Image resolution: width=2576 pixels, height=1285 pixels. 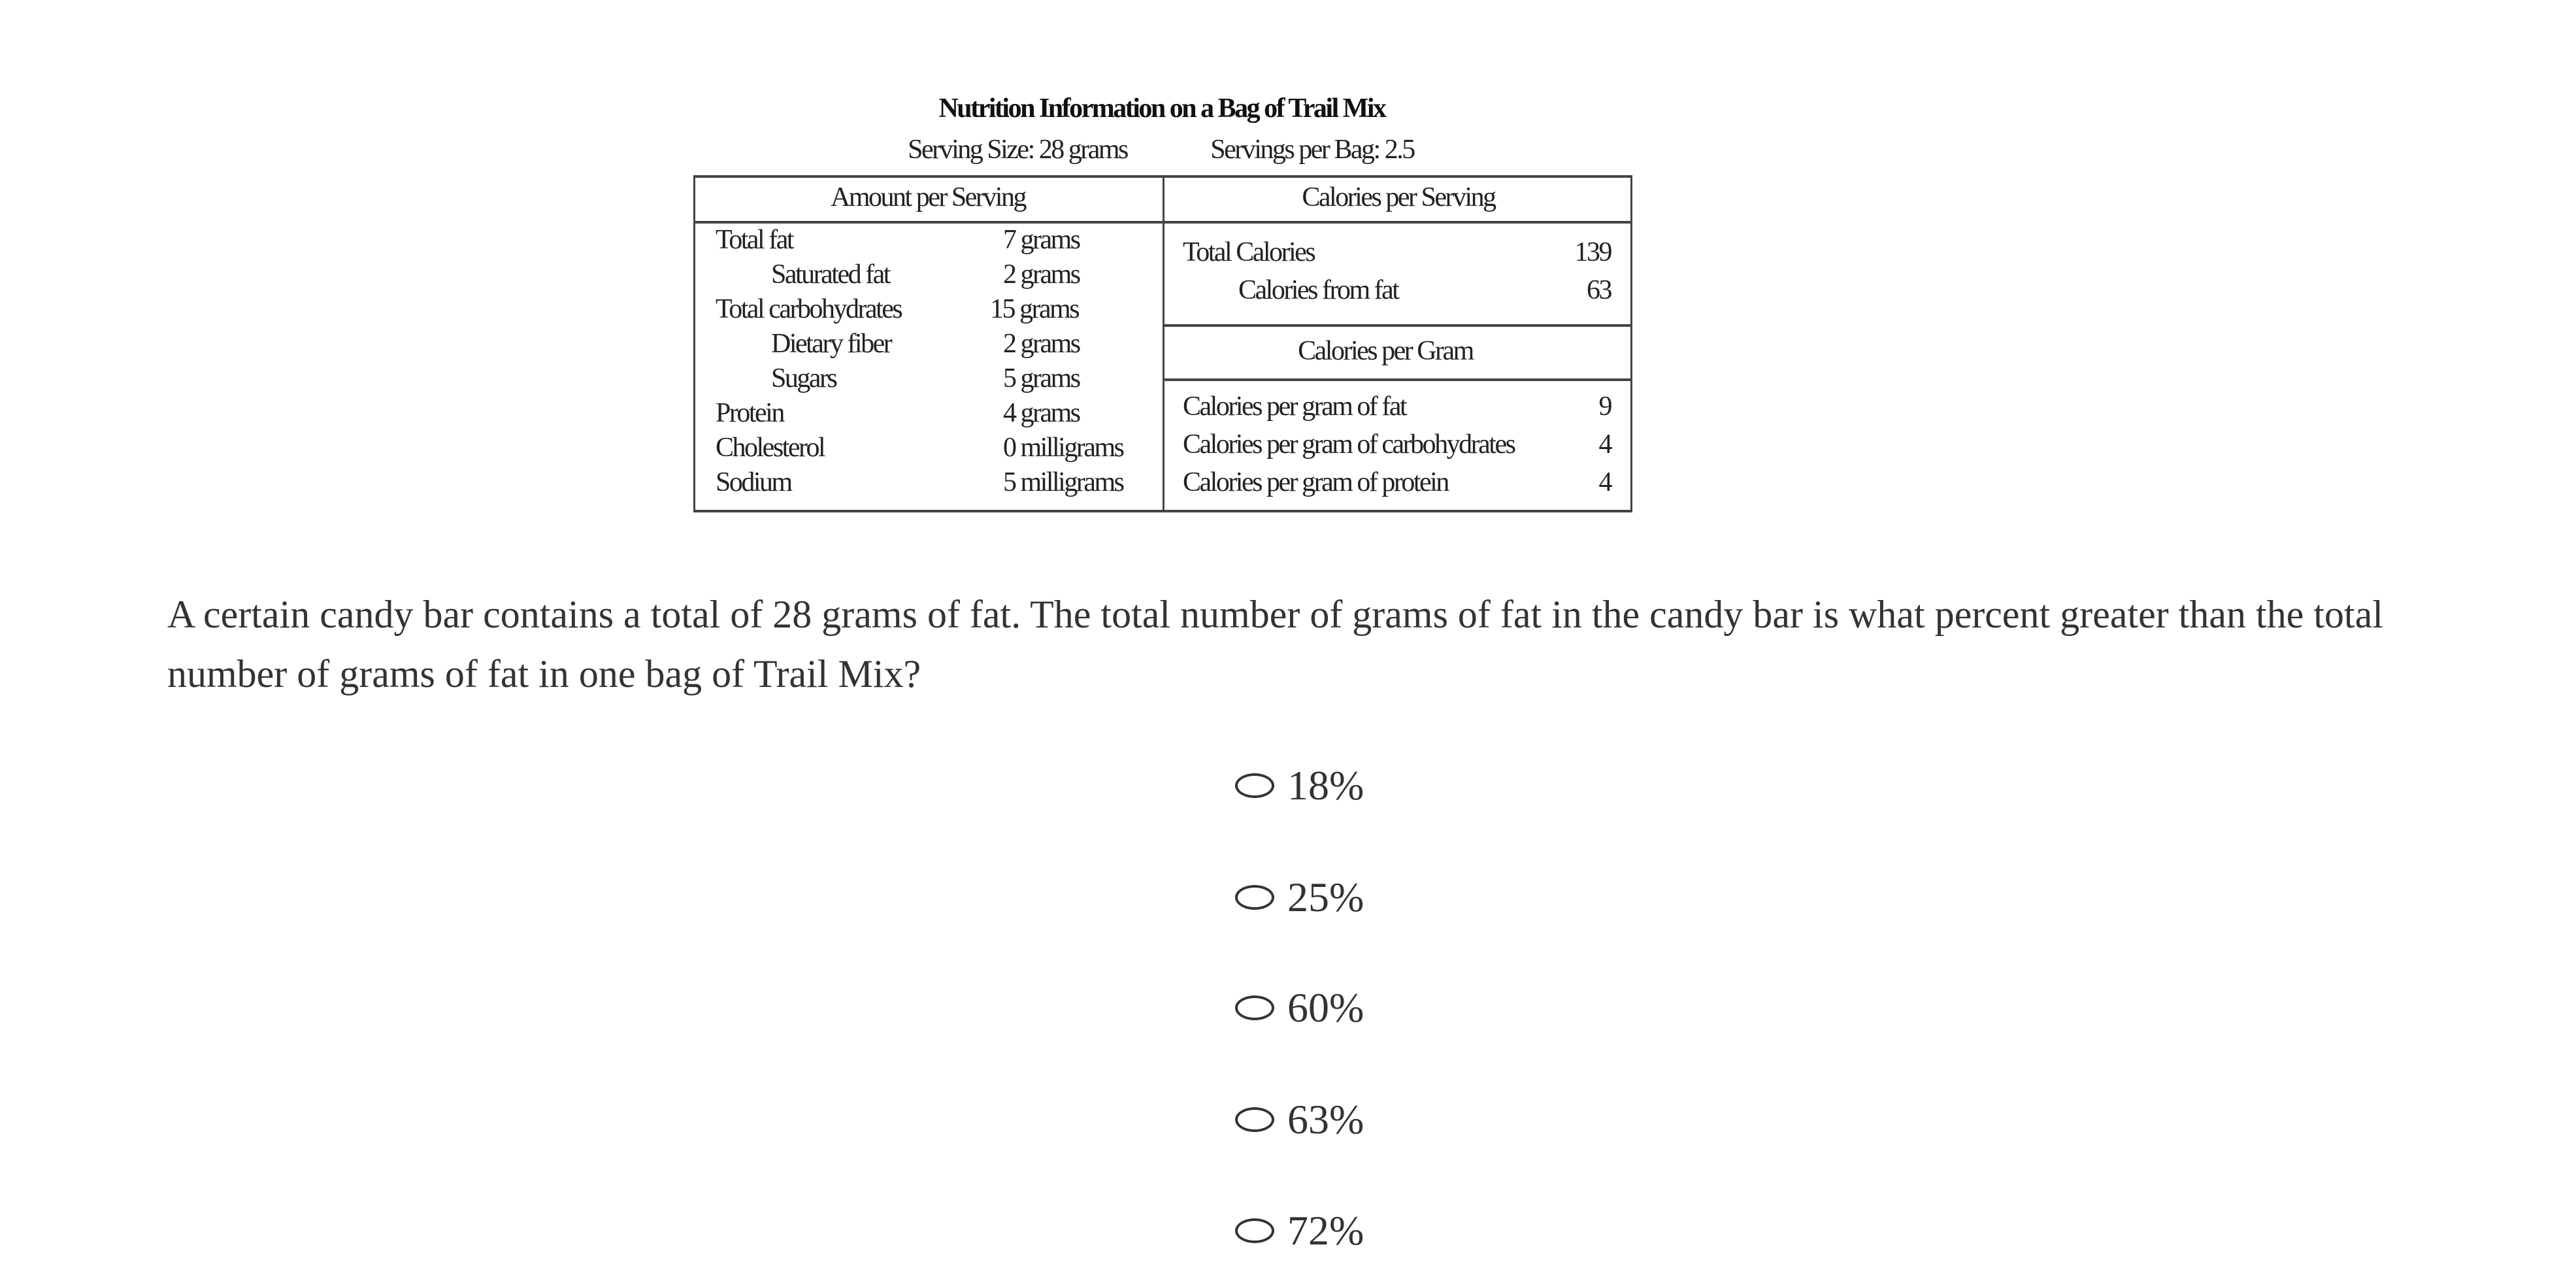 What do you see at coordinates (754, 482) in the screenshot?
I see `amount-row-label: Sodium` at bounding box center [754, 482].